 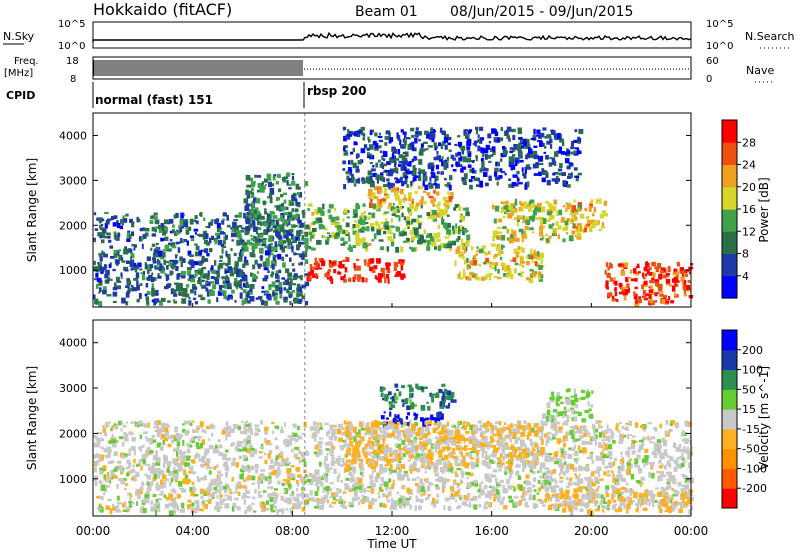 What do you see at coordinates (392, 35) in the screenshot?
I see `noise-panel-frame` at bounding box center [392, 35].